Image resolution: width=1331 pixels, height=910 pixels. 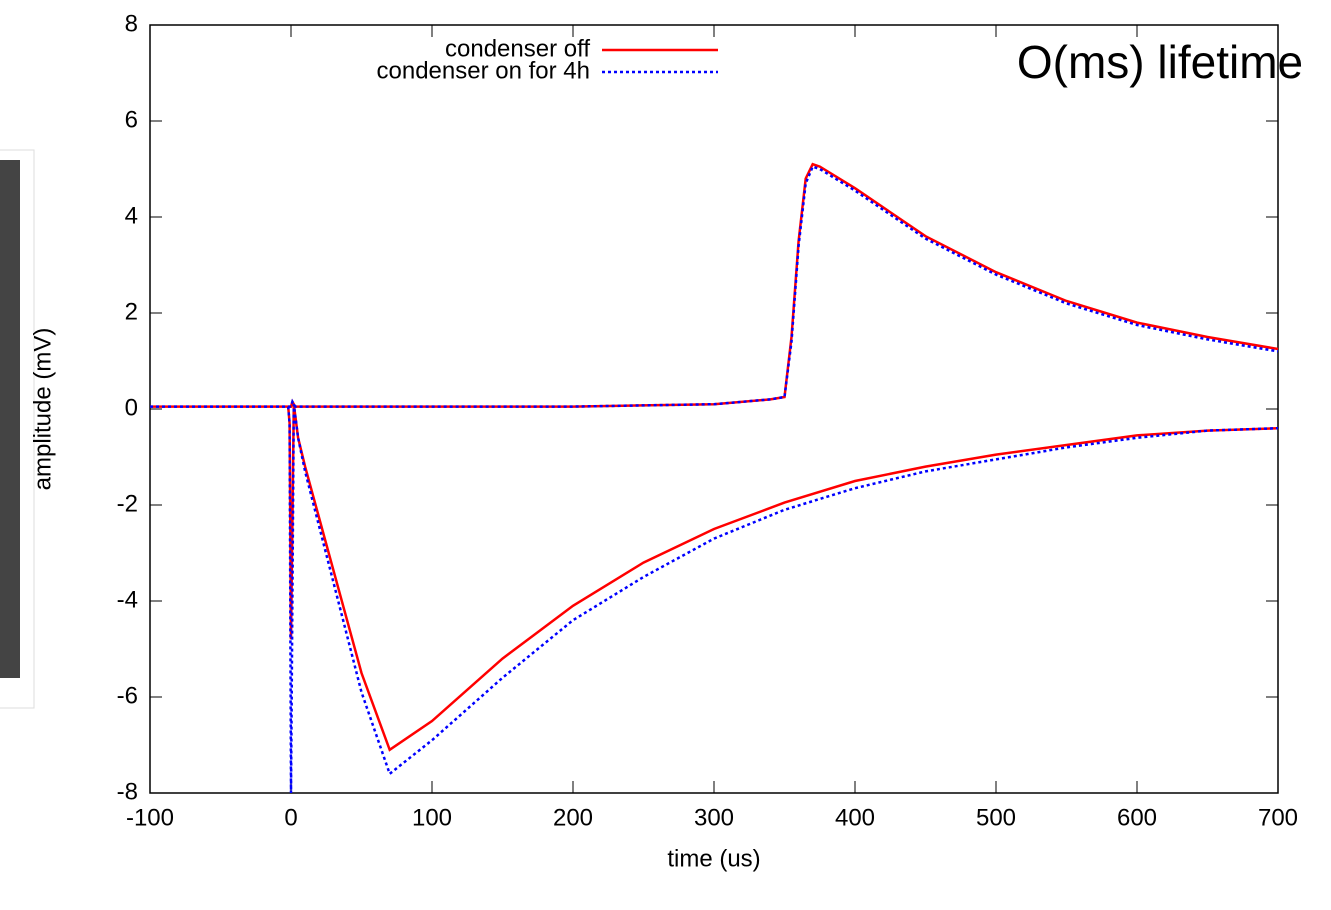 What do you see at coordinates (127, 791) in the screenshot?
I see `y-tick-label: -8` at bounding box center [127, 791].